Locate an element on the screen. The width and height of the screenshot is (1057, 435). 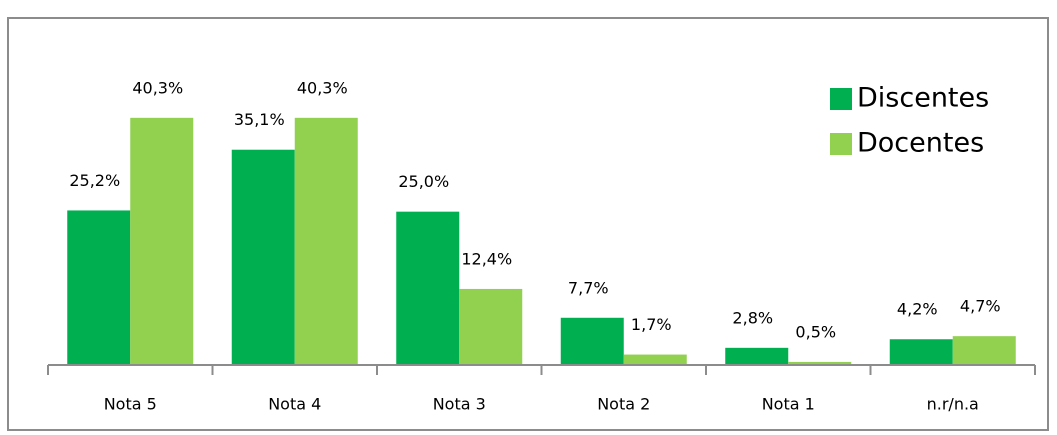
value-label: 25,2% is located at coordinates (94, 180).